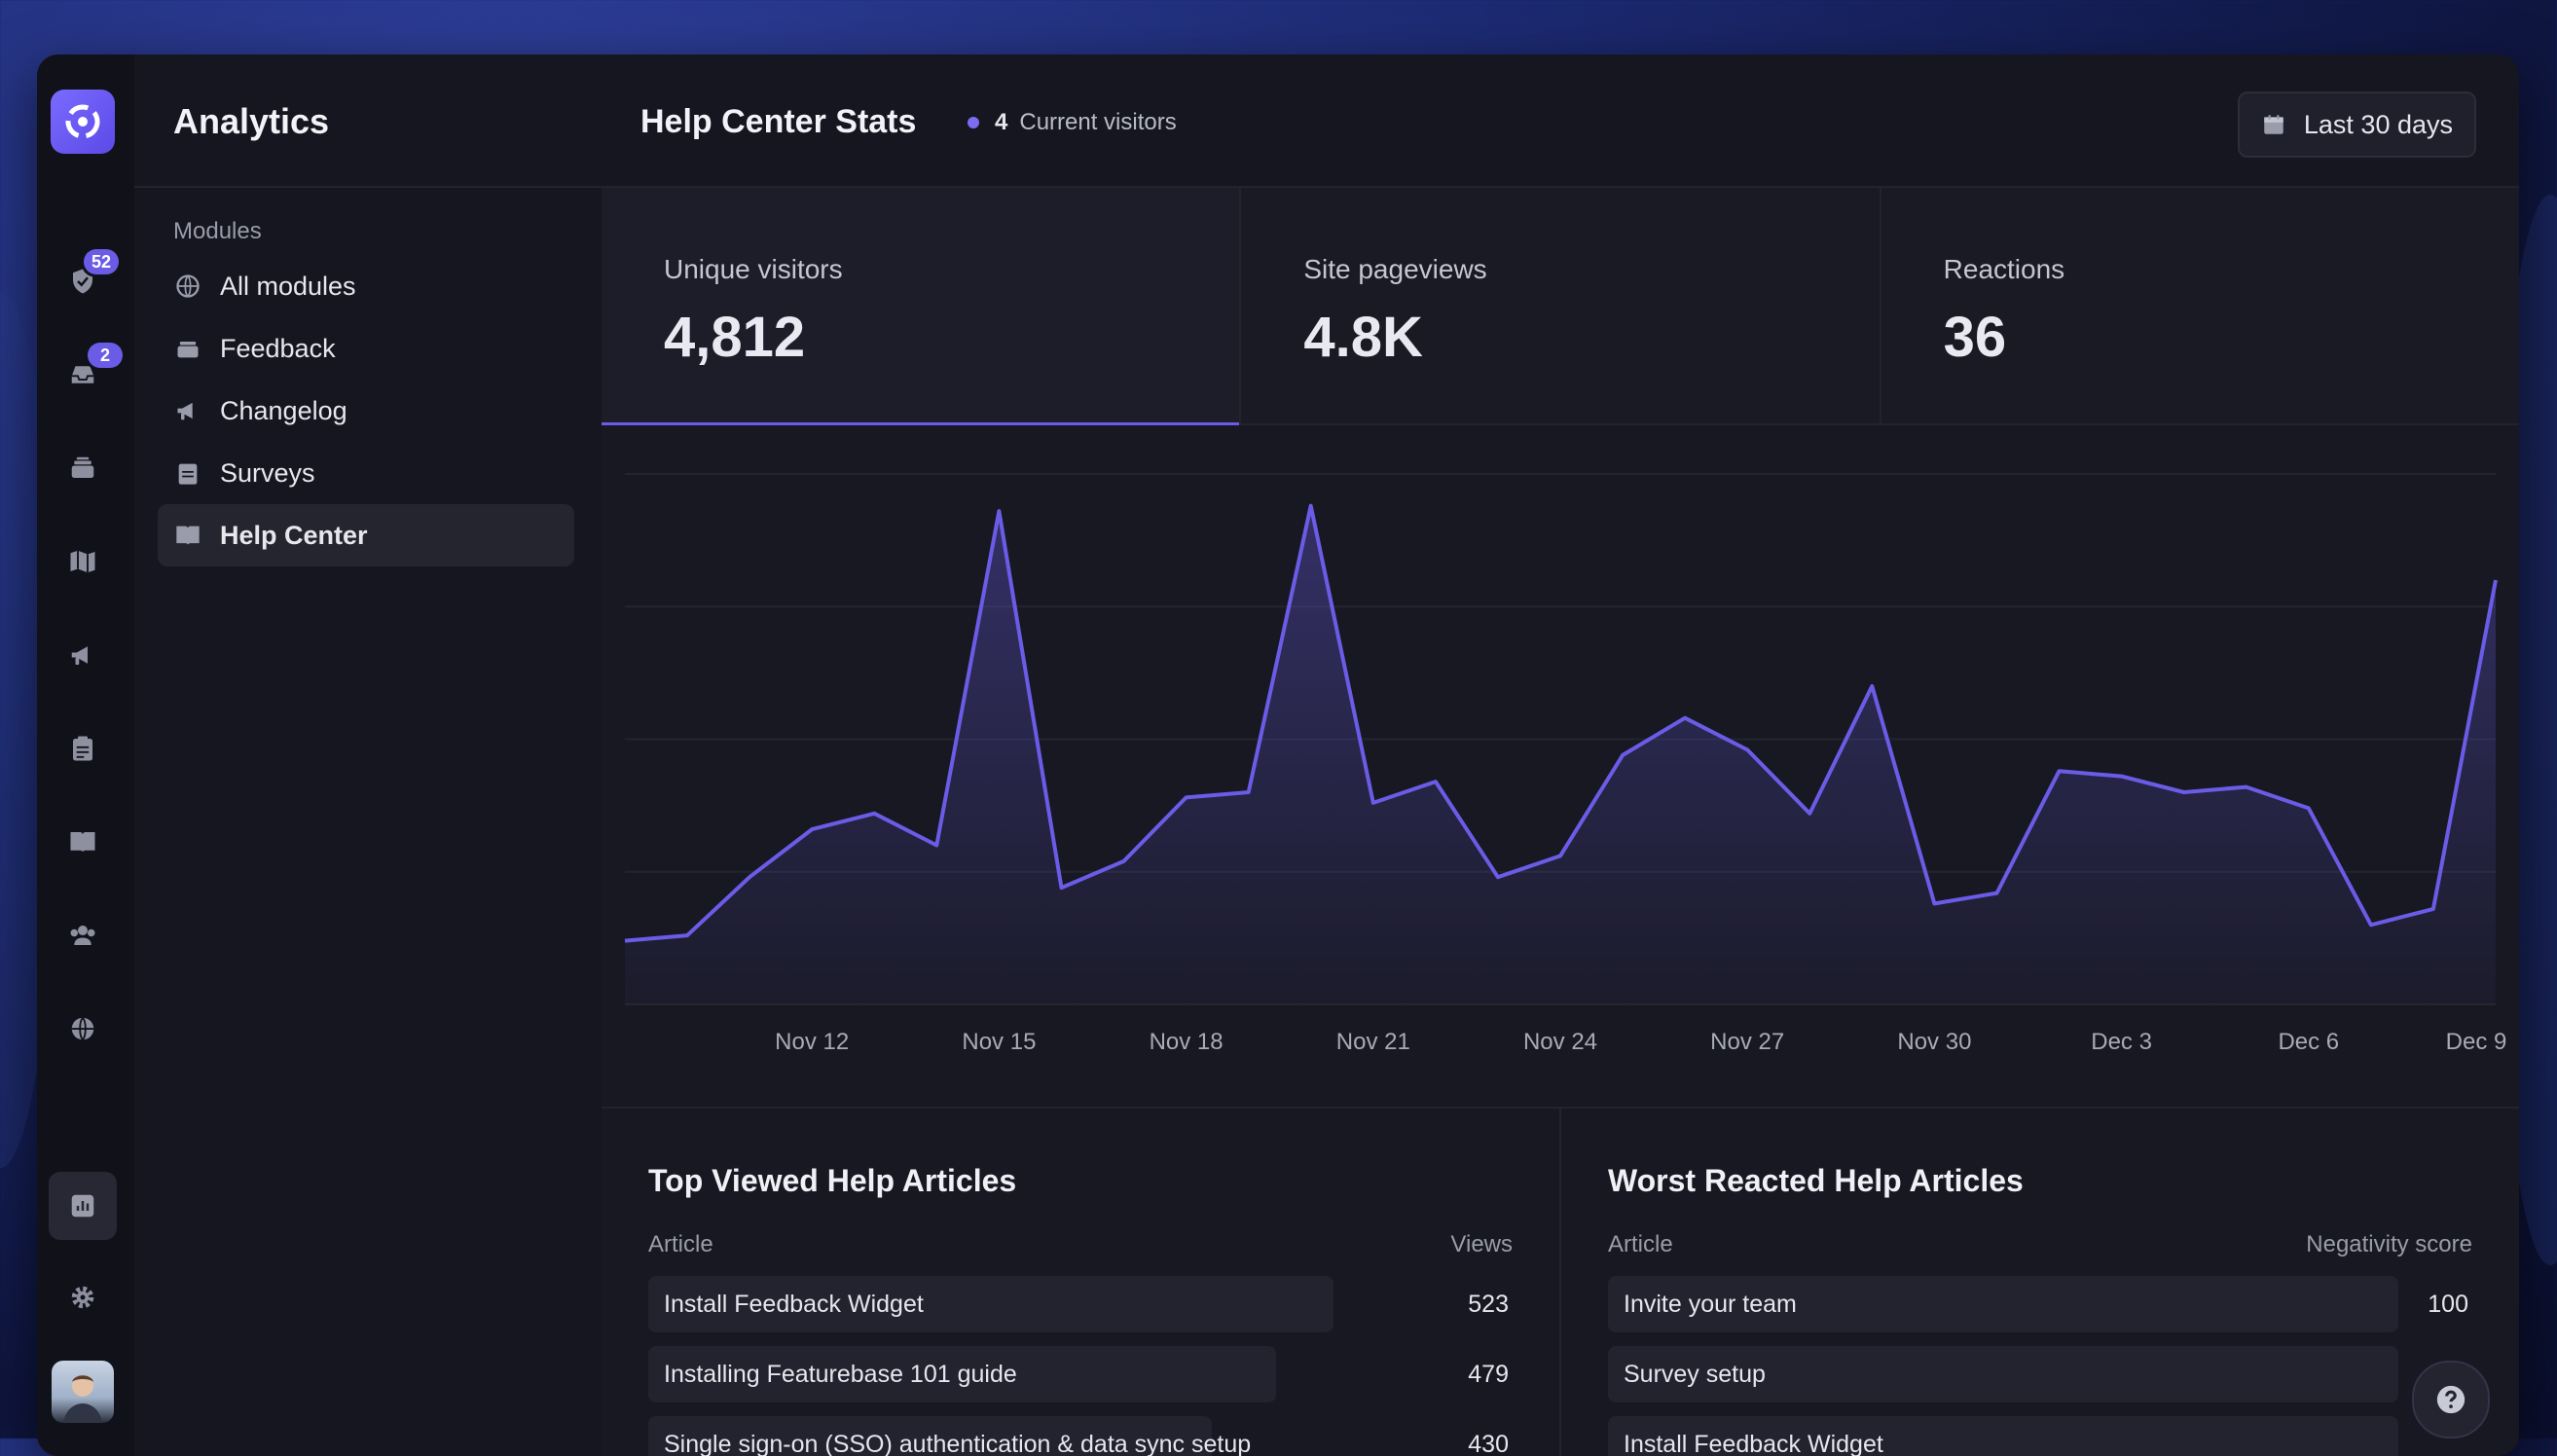  I want to click on help-center-book-icon, so click(82, 841).